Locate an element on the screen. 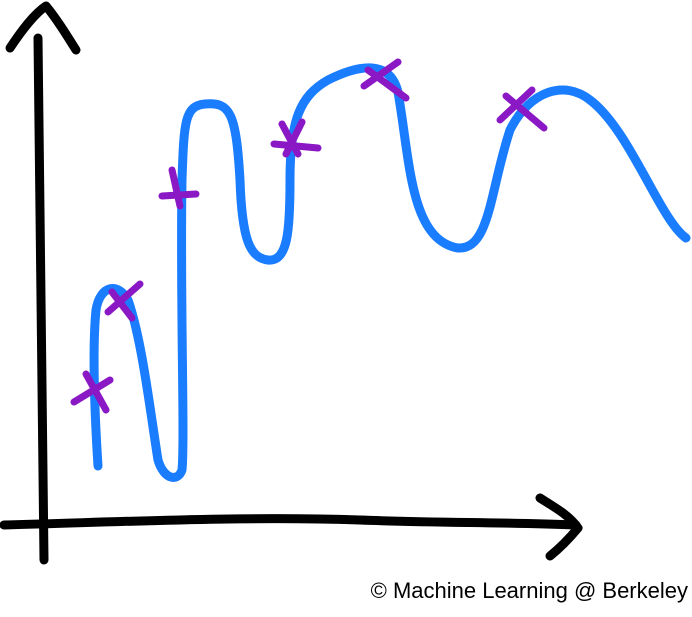  x-axis-arrowhead is located at coordinates (559, 527).